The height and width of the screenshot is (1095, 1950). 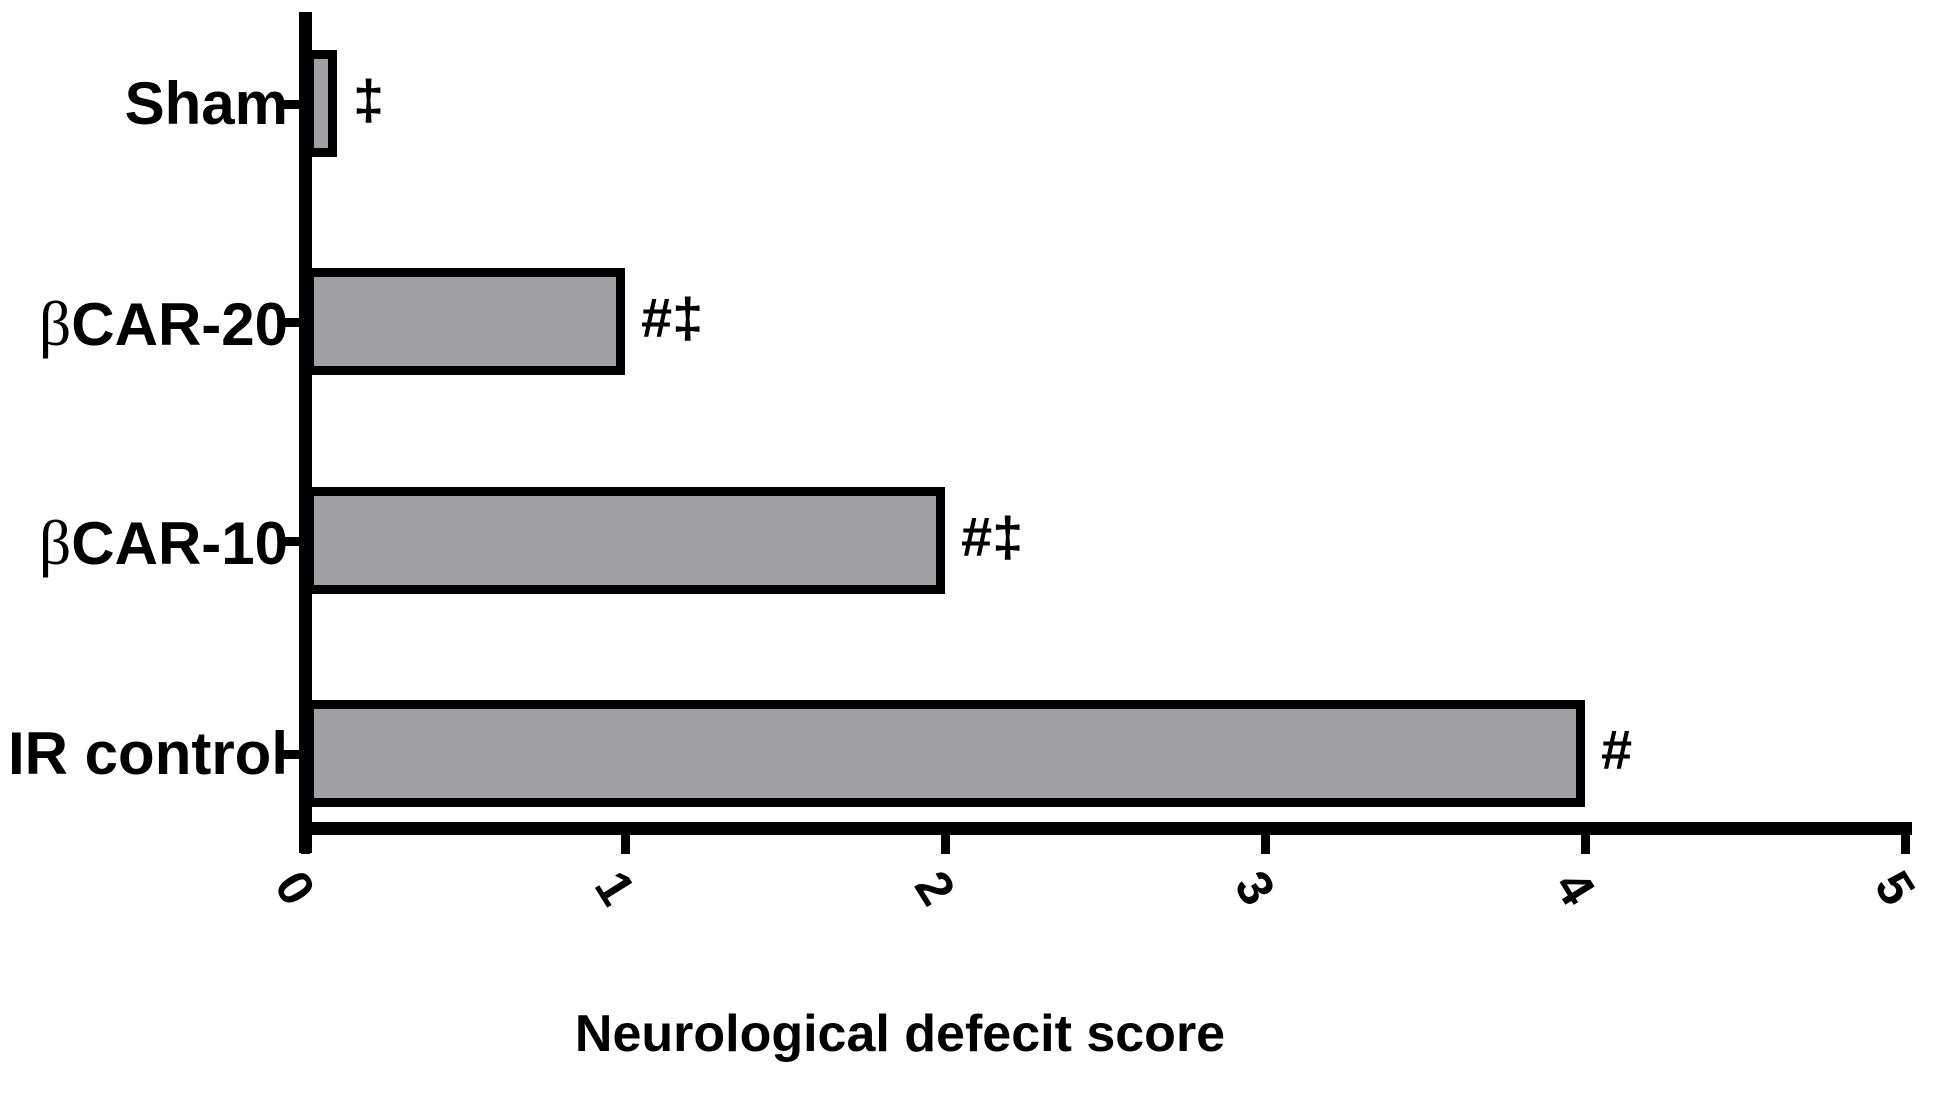 I want to click on x-tick-label: 3, so click(x=1255, y=888).